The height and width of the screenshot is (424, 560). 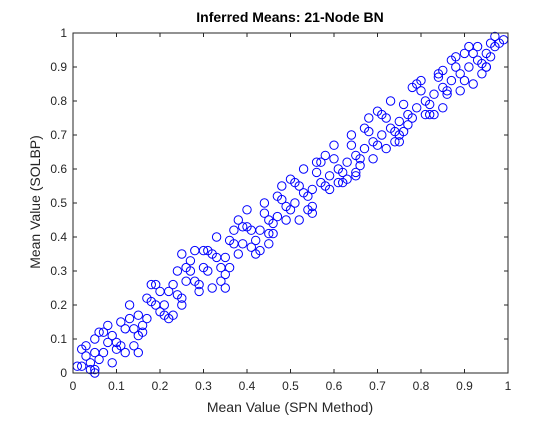 What do you see at coordinates (35, 202) in the screenshot?
I see `y-axis-label: Mean Value (SOLBP)` at bounding box center [35, 202].